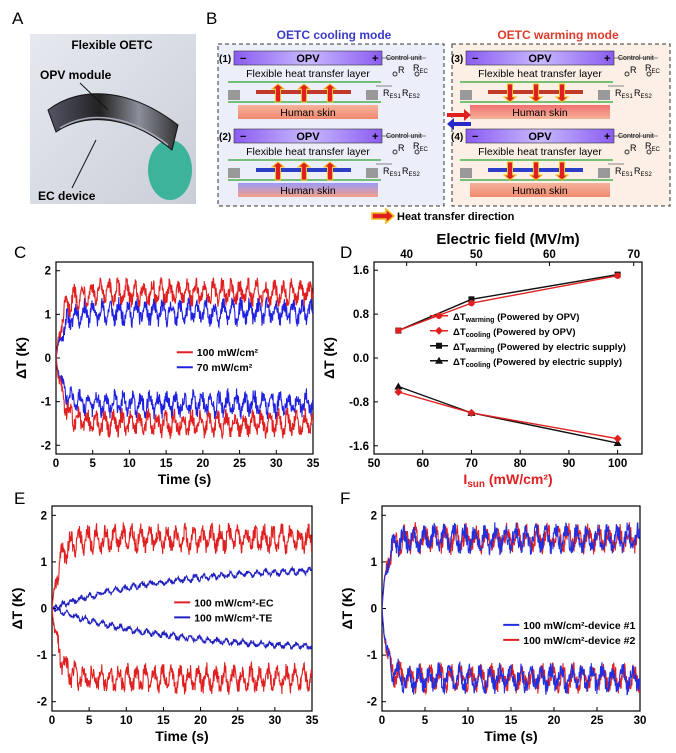 Image resolution: width=676 pixels, height=753 pixels. Describe the element at coordinates (569, 464) in the screenshot. I see `x-tick-label: 90` at that location.